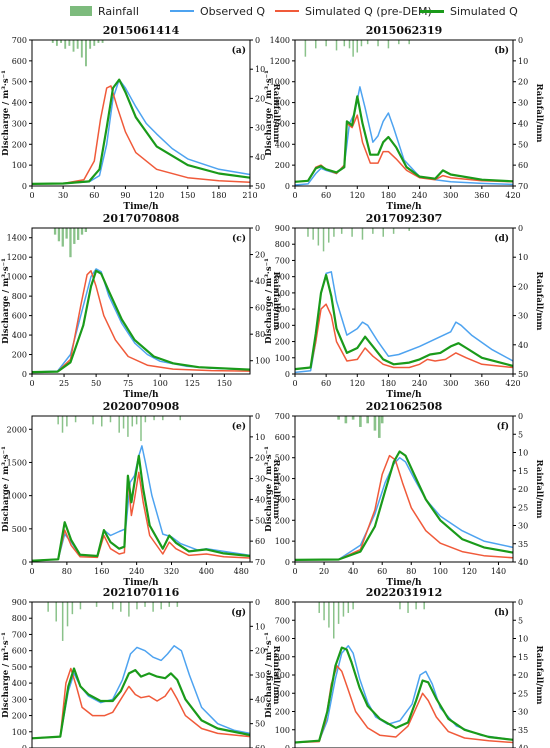 This screenshot has width=550, height=748. What do you see at coordinates (67, 571) in the screenshot?
I see `x-tick-label: 80` at bounding box center [67, 571].